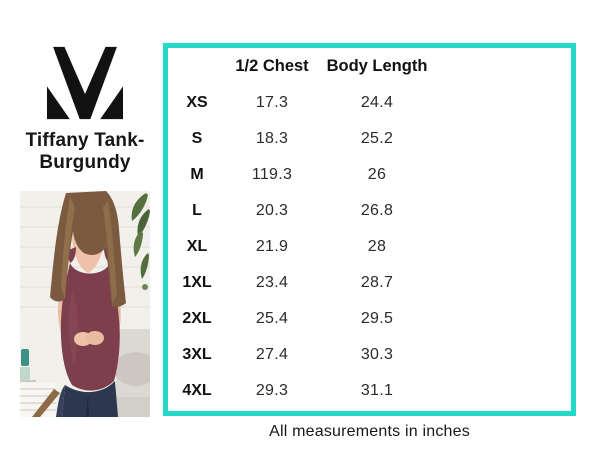  Describe the element at coordinates (377, 174) in the screenshot. I see `length-value: 26` at that location.